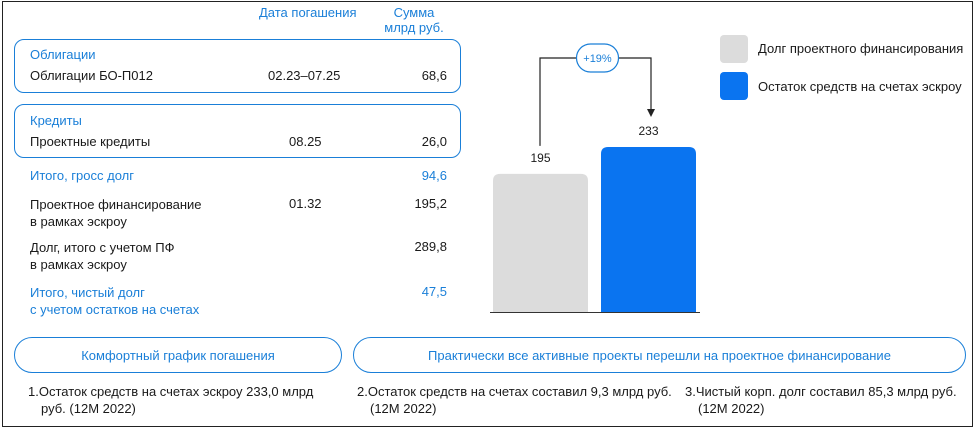  What do you see at coordinates (734, 86) in the screenshot?
I see `legend-swatch-escrow` at bounding box center [734, 86].